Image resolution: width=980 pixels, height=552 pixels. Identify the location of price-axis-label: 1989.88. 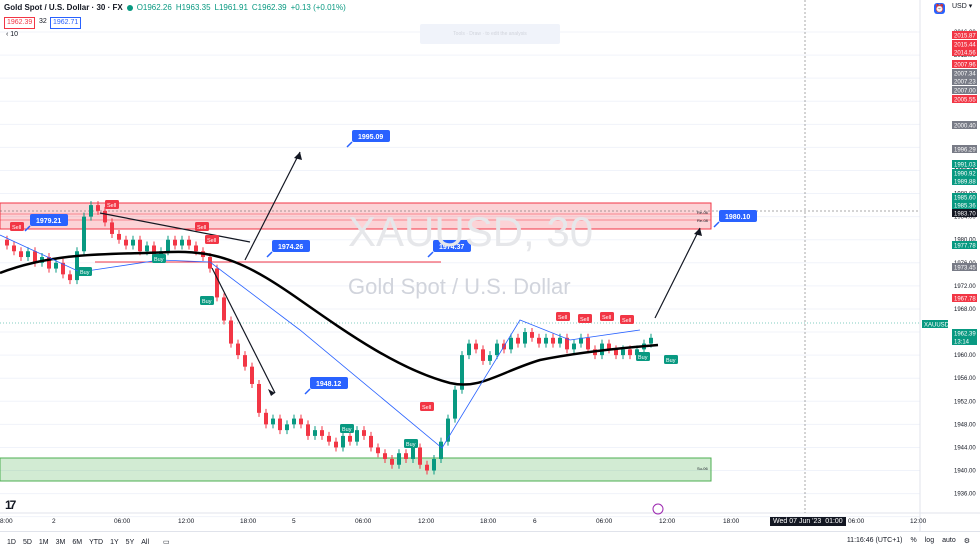
(964, 181).